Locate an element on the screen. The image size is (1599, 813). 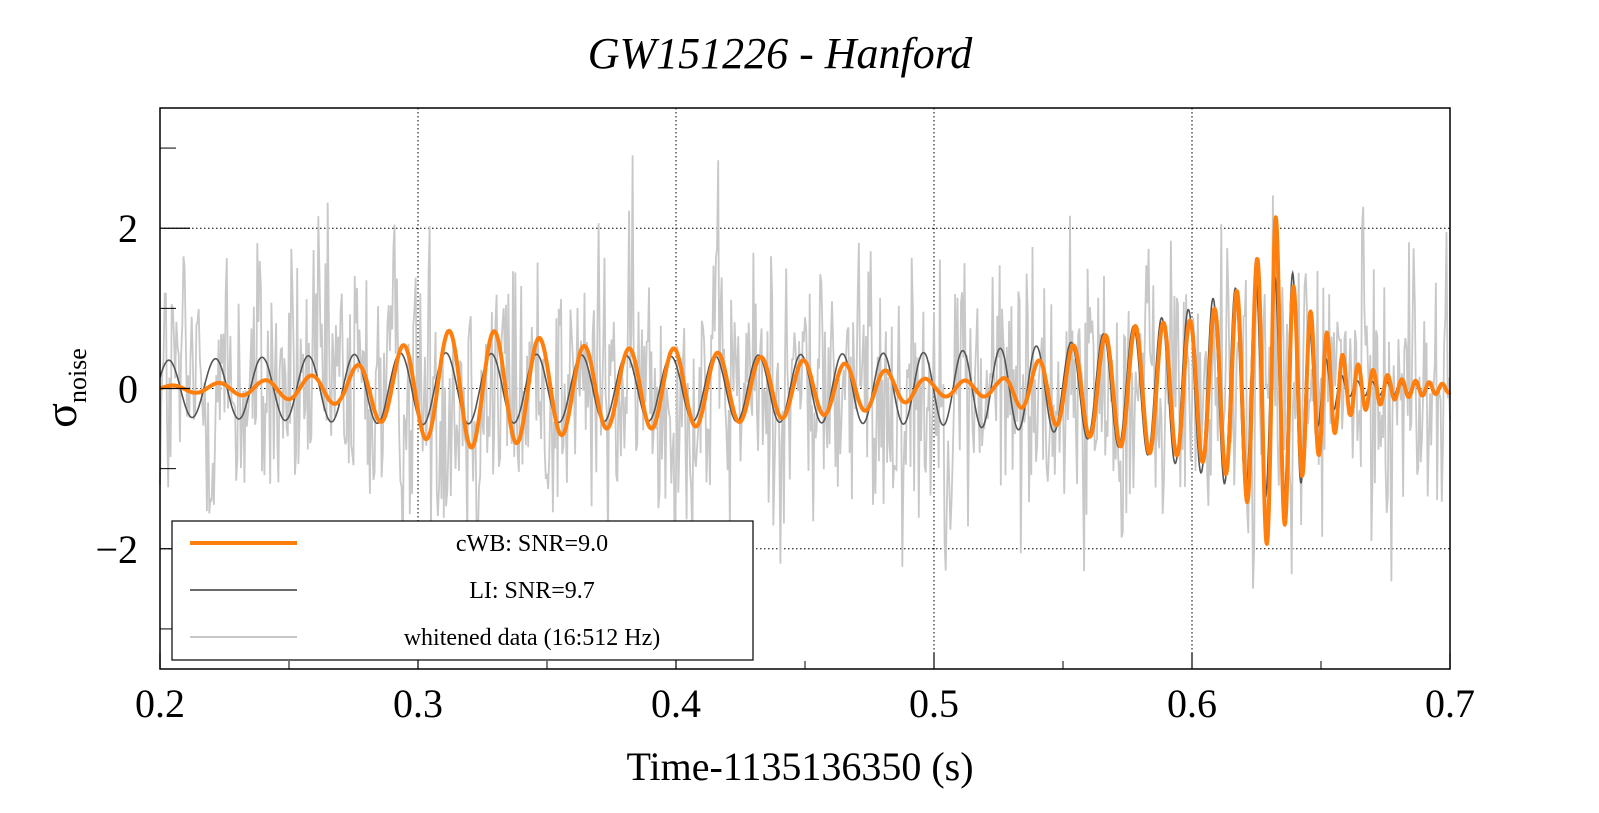
y-axis-label: σnoise is located at coordinates (63, 388).